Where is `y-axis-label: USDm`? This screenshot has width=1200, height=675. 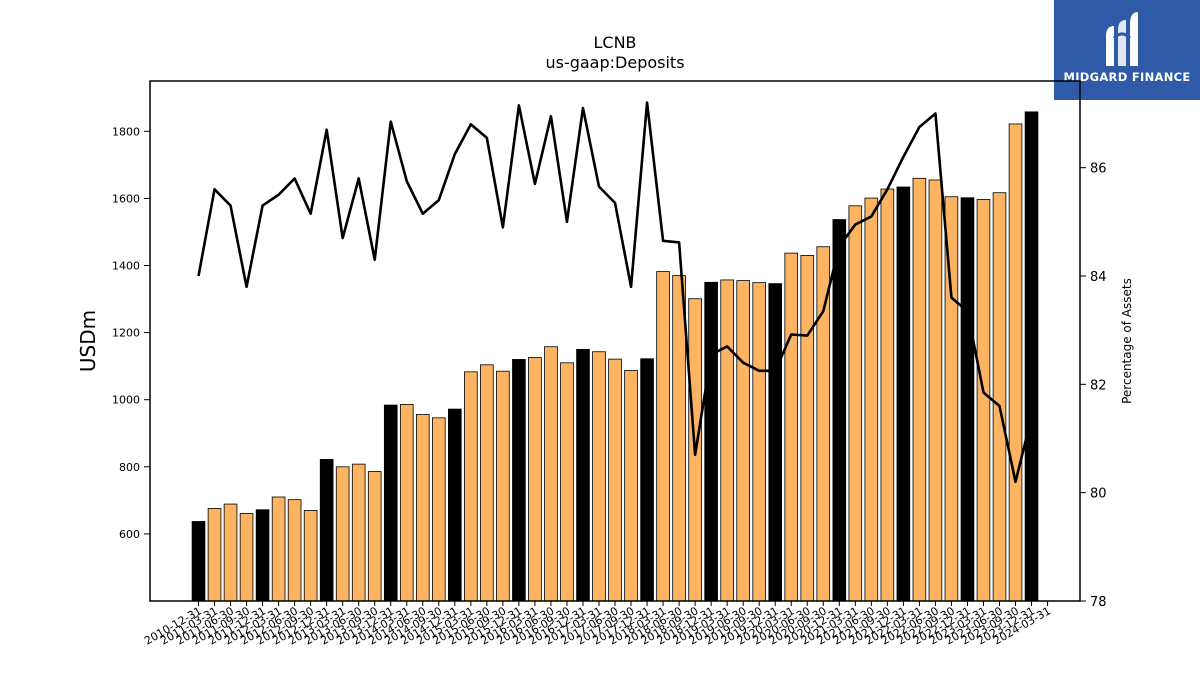
y-axis-label: USDm is located at coordinates (88, 341).